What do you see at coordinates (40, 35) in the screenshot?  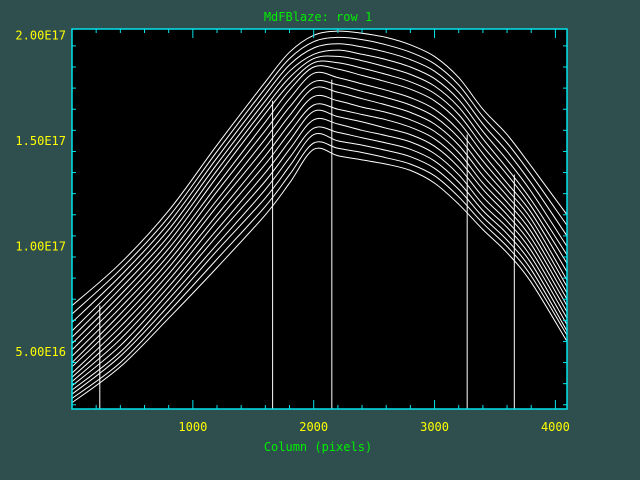 I see `y-tick-label-2.00E17: 2.00E17` at bounding box center [40, 35].